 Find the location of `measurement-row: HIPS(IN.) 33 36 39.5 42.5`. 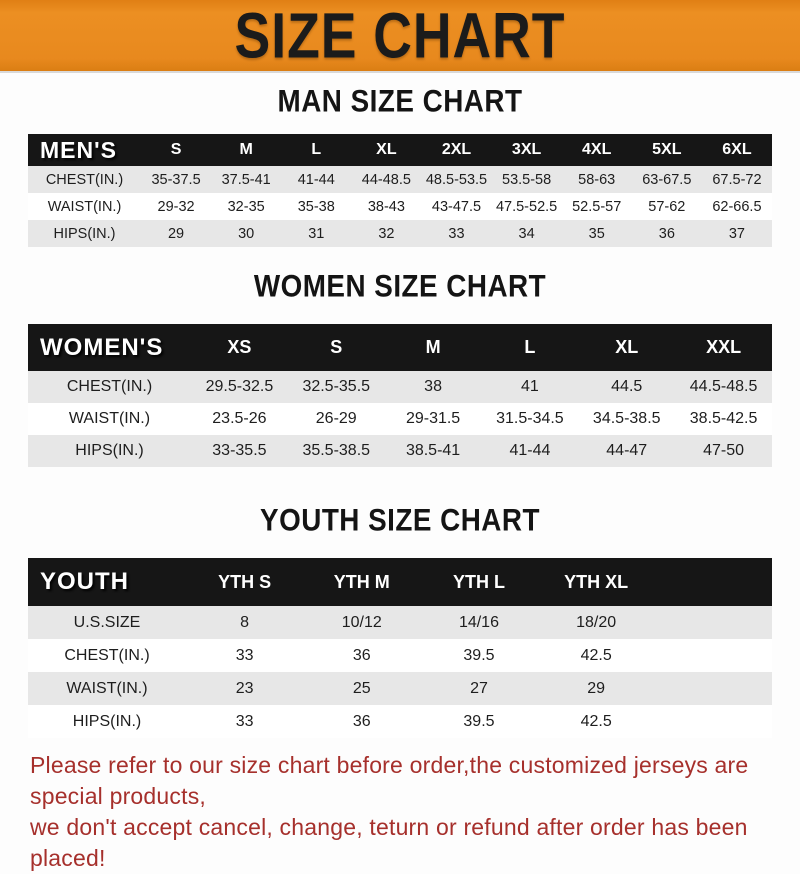

measurement-row: HIPS(IN.) 33 36 39.5 42.5 is located at coordinates (400, 721).